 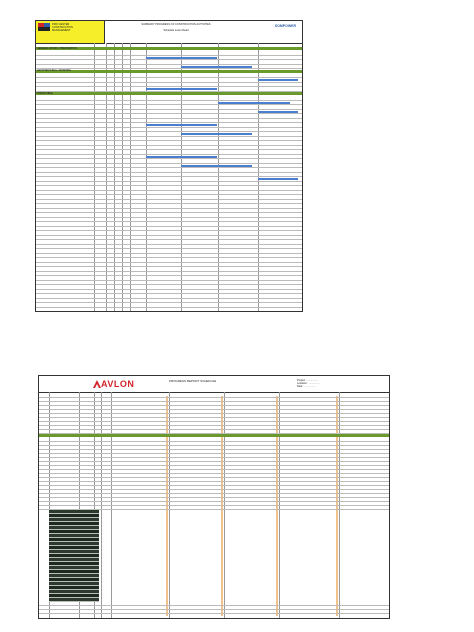 I want to click on sheet2-title: PROGRESS REPORT SCHEDULE, so click(x=193, y=381).